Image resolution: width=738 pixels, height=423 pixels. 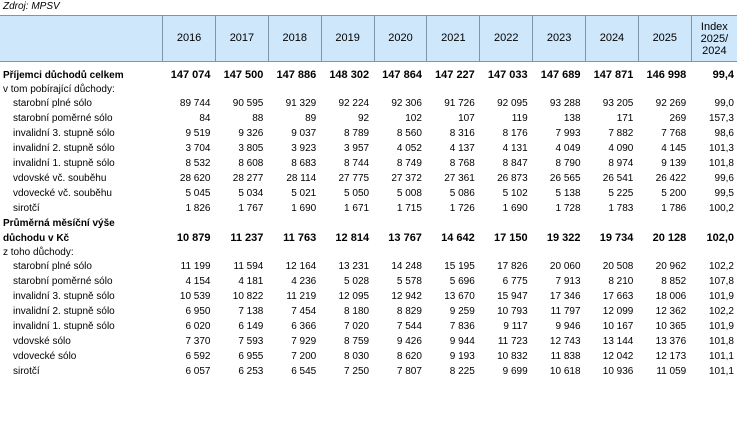 I want to click on value-cell: 12 173, so click(x=671, y=356).